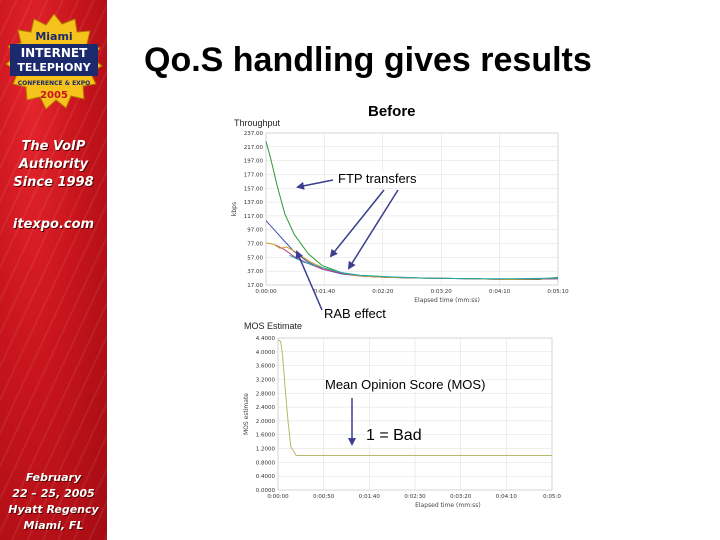  I want to click on y-tick-label: 0.4000, so click(266, 477).